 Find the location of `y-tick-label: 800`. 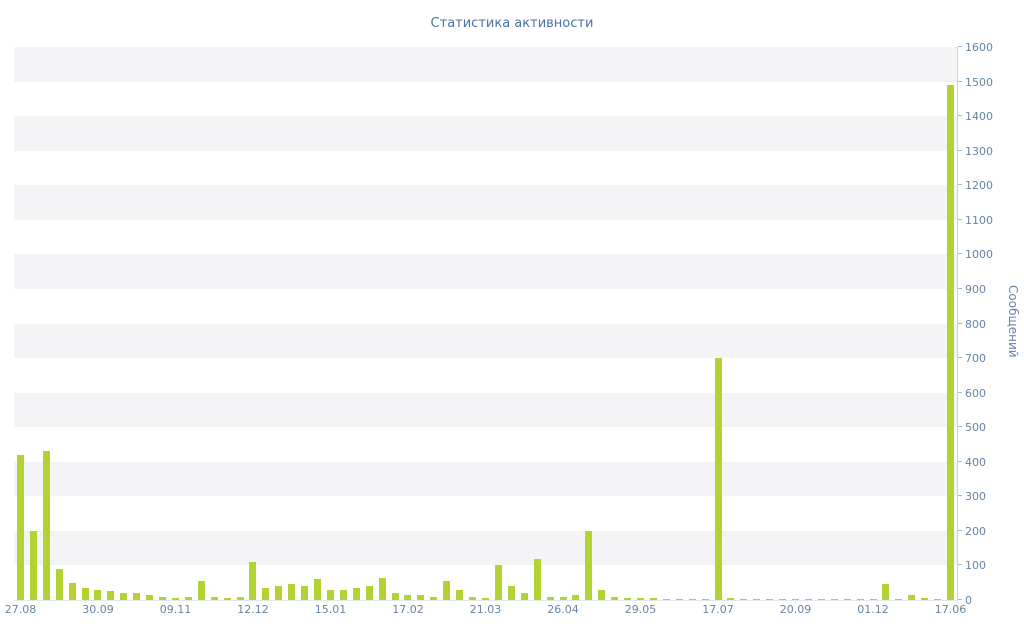

y-tick-label: 800 is located at coordinates (975, 324).